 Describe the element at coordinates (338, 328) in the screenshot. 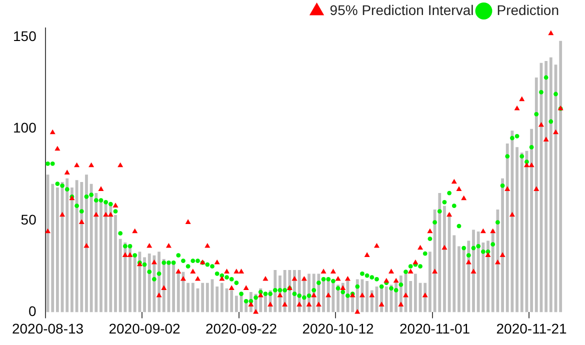

I see `x-tick-label: 2020-10-12` at that location.